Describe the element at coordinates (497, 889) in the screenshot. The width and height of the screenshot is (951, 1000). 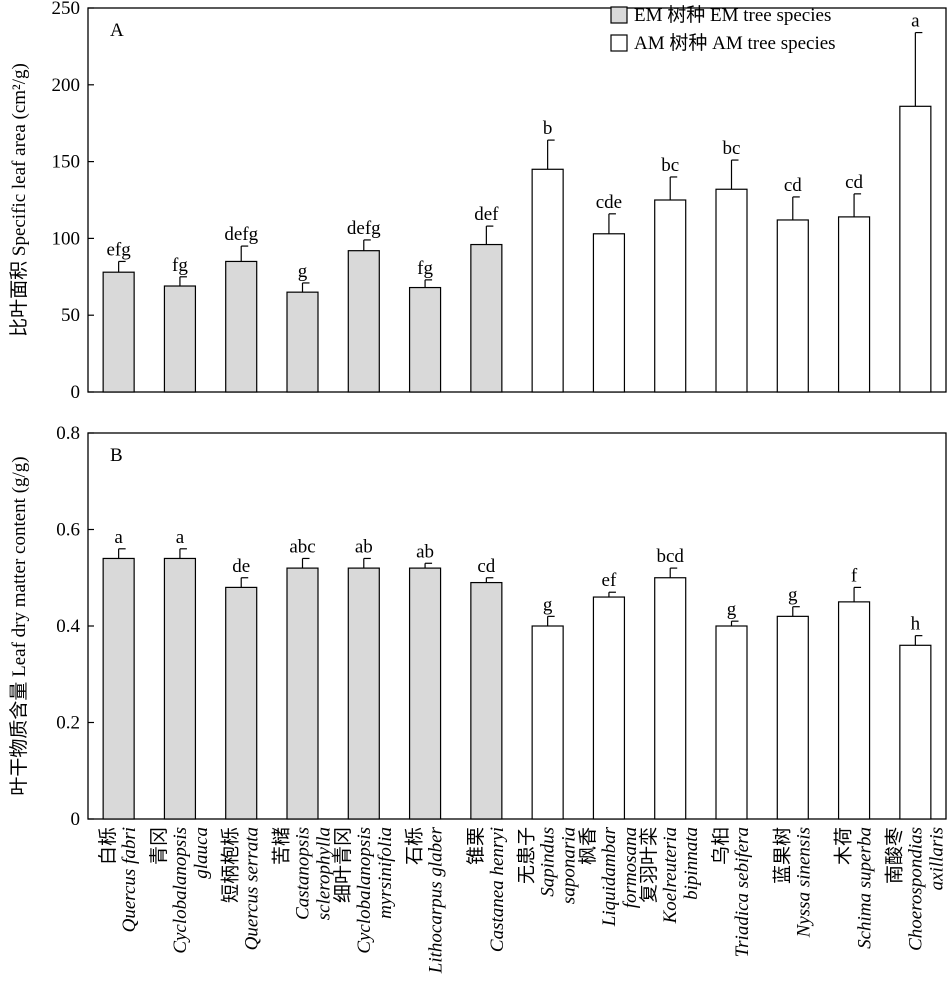
I see `species-latin-name: Castanea henryi` at that location.